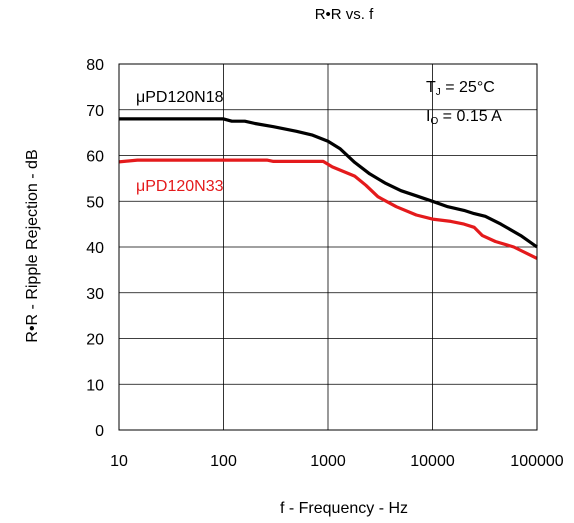 The width and height of the screenshot is (574, 523). I want to click on y-tick-label: 60, so click(95, 157).